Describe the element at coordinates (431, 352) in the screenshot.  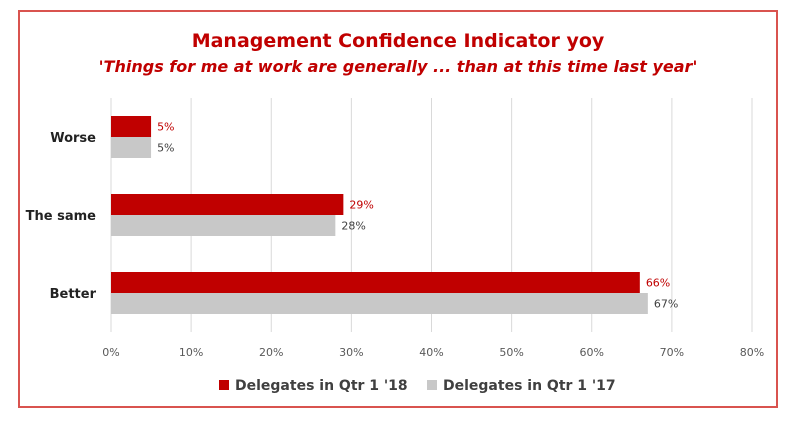
I see `x-tick-label: 40%` at that location.